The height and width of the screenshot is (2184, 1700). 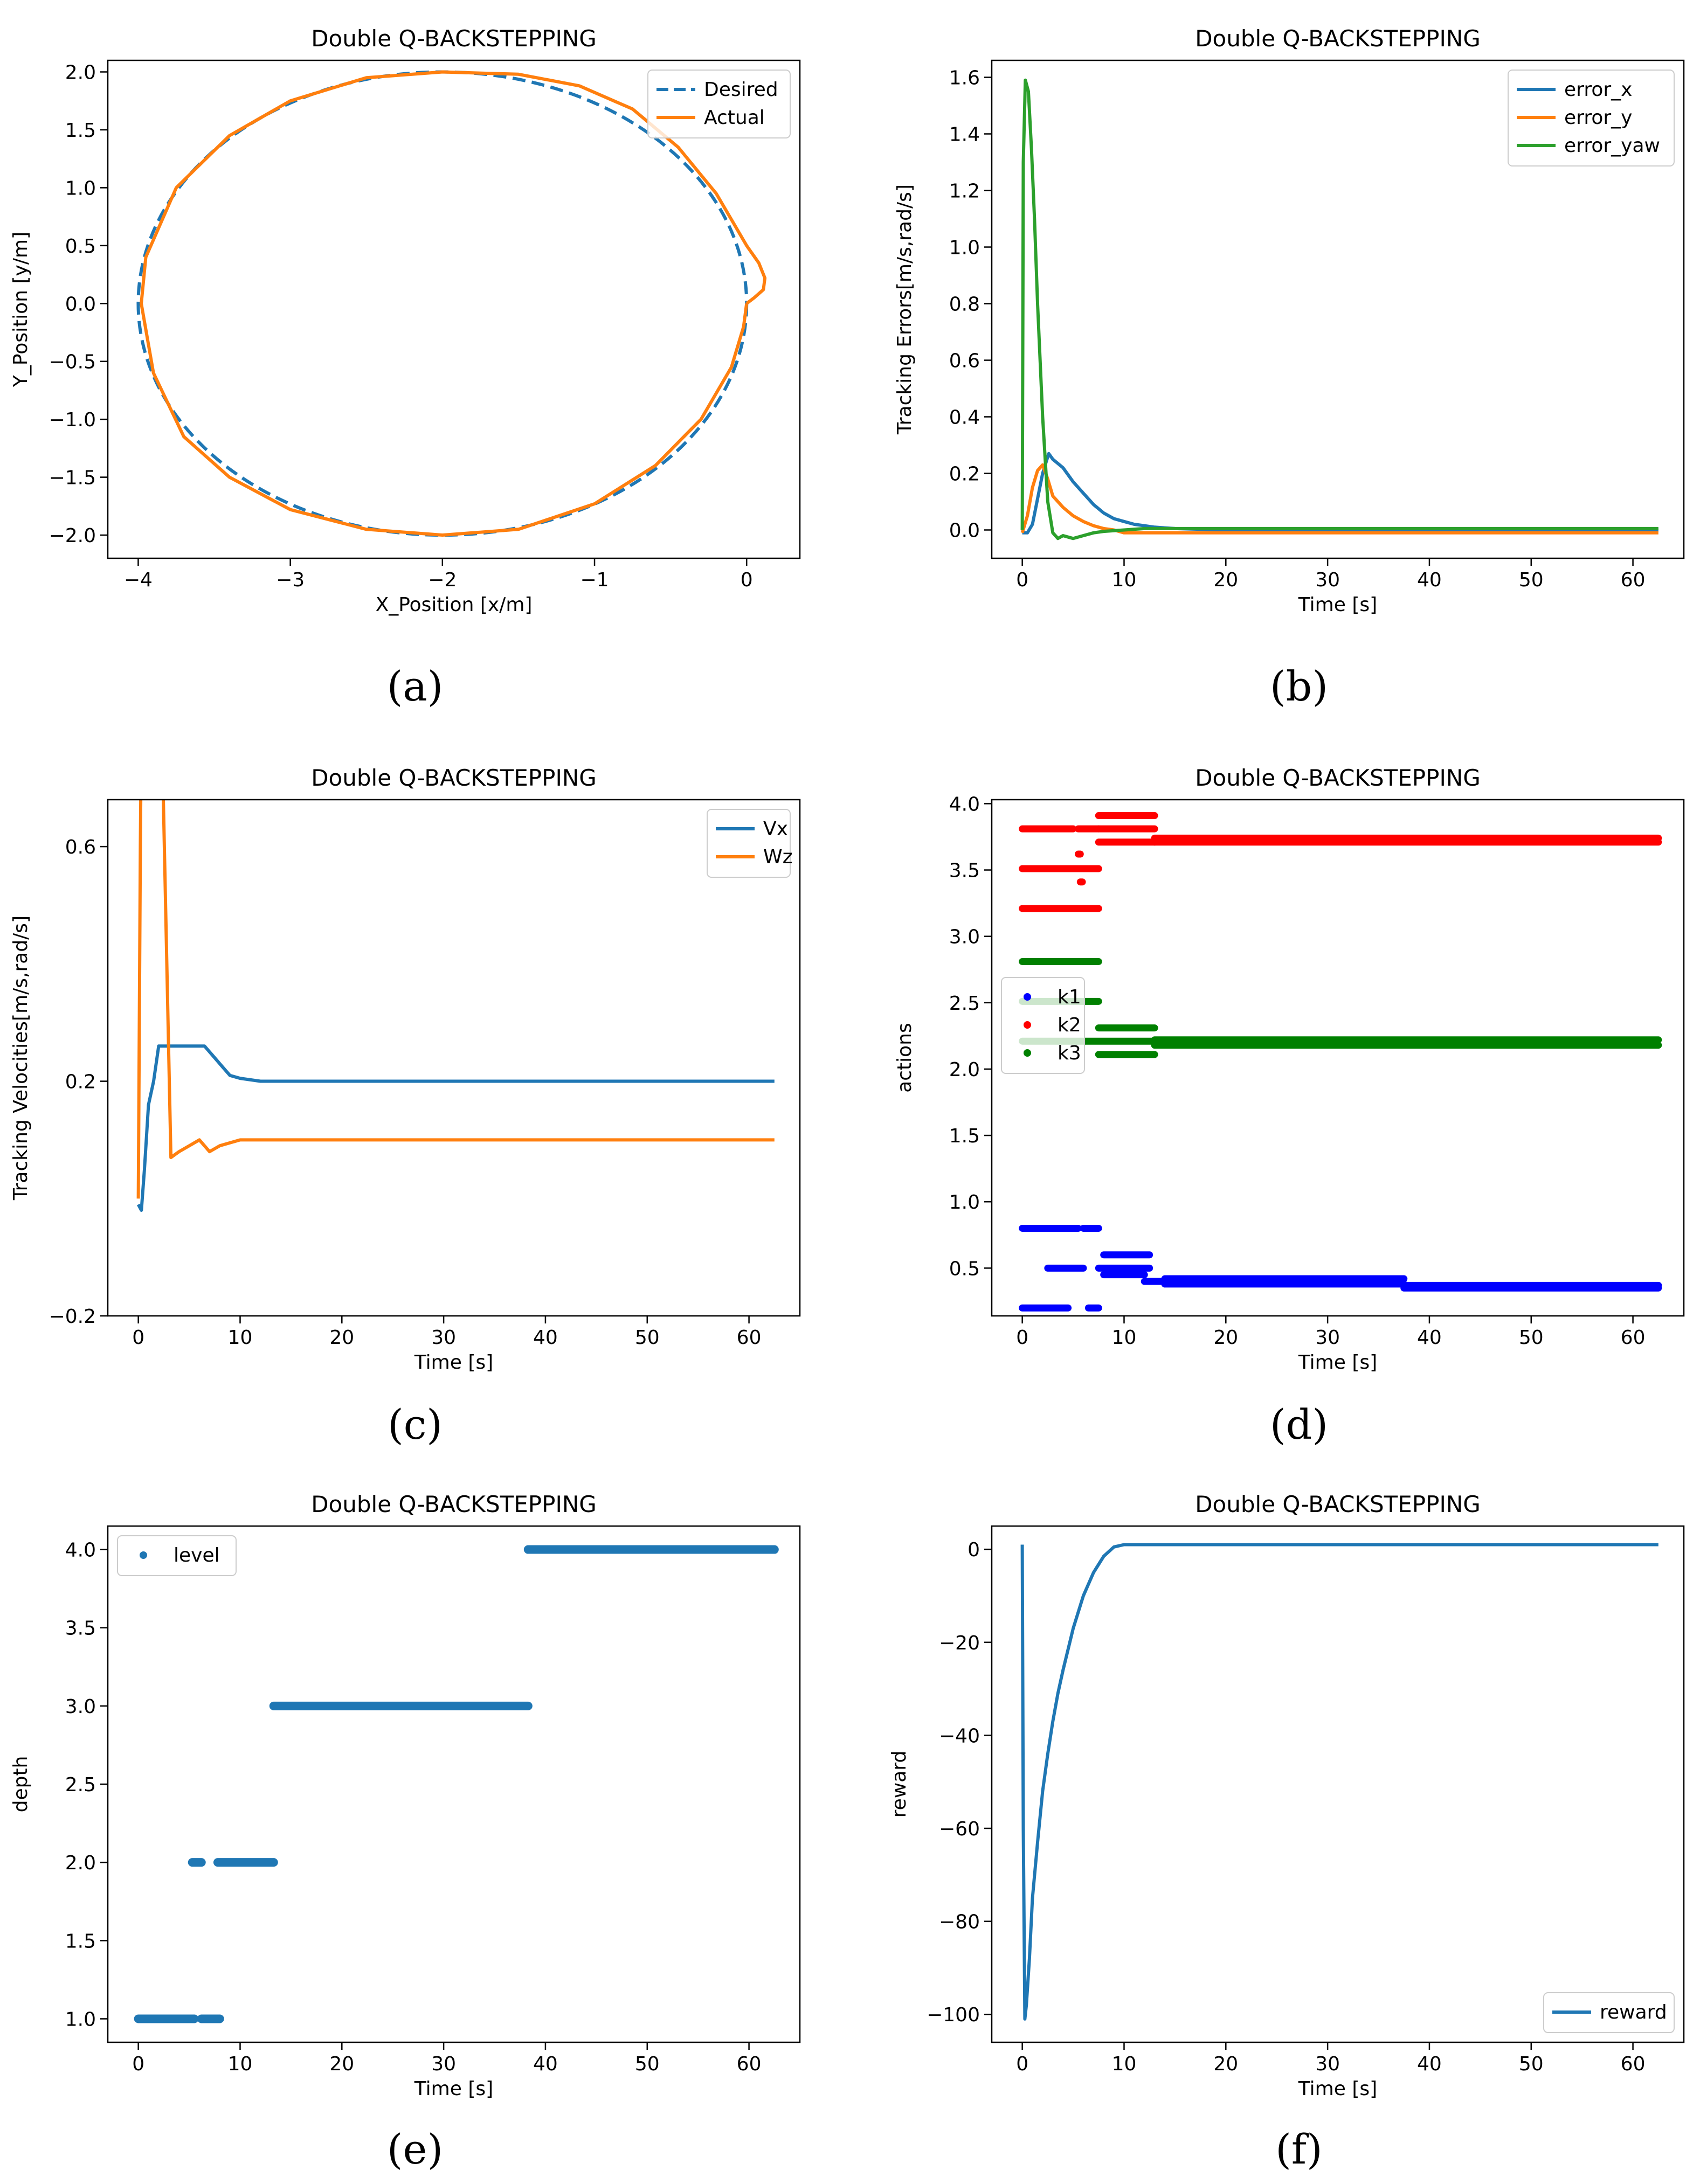 I want to click on legend-label: k3, so click(x=1069, y=1053).